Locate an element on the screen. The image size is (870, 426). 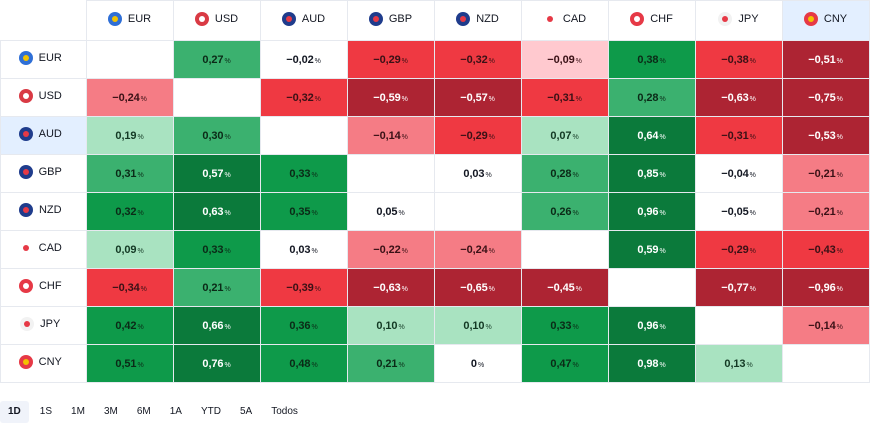
range-button-1a: 1A is located at coordinates (175, 411).